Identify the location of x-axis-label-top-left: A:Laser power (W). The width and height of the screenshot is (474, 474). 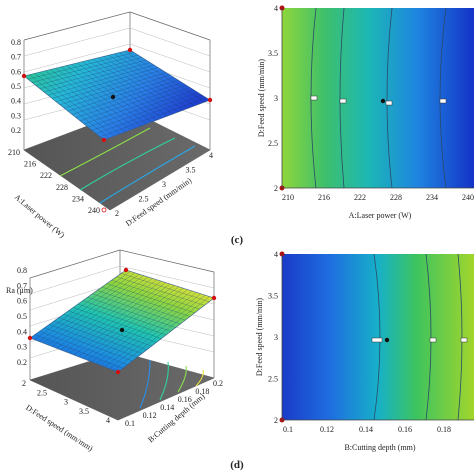
(40, 216).